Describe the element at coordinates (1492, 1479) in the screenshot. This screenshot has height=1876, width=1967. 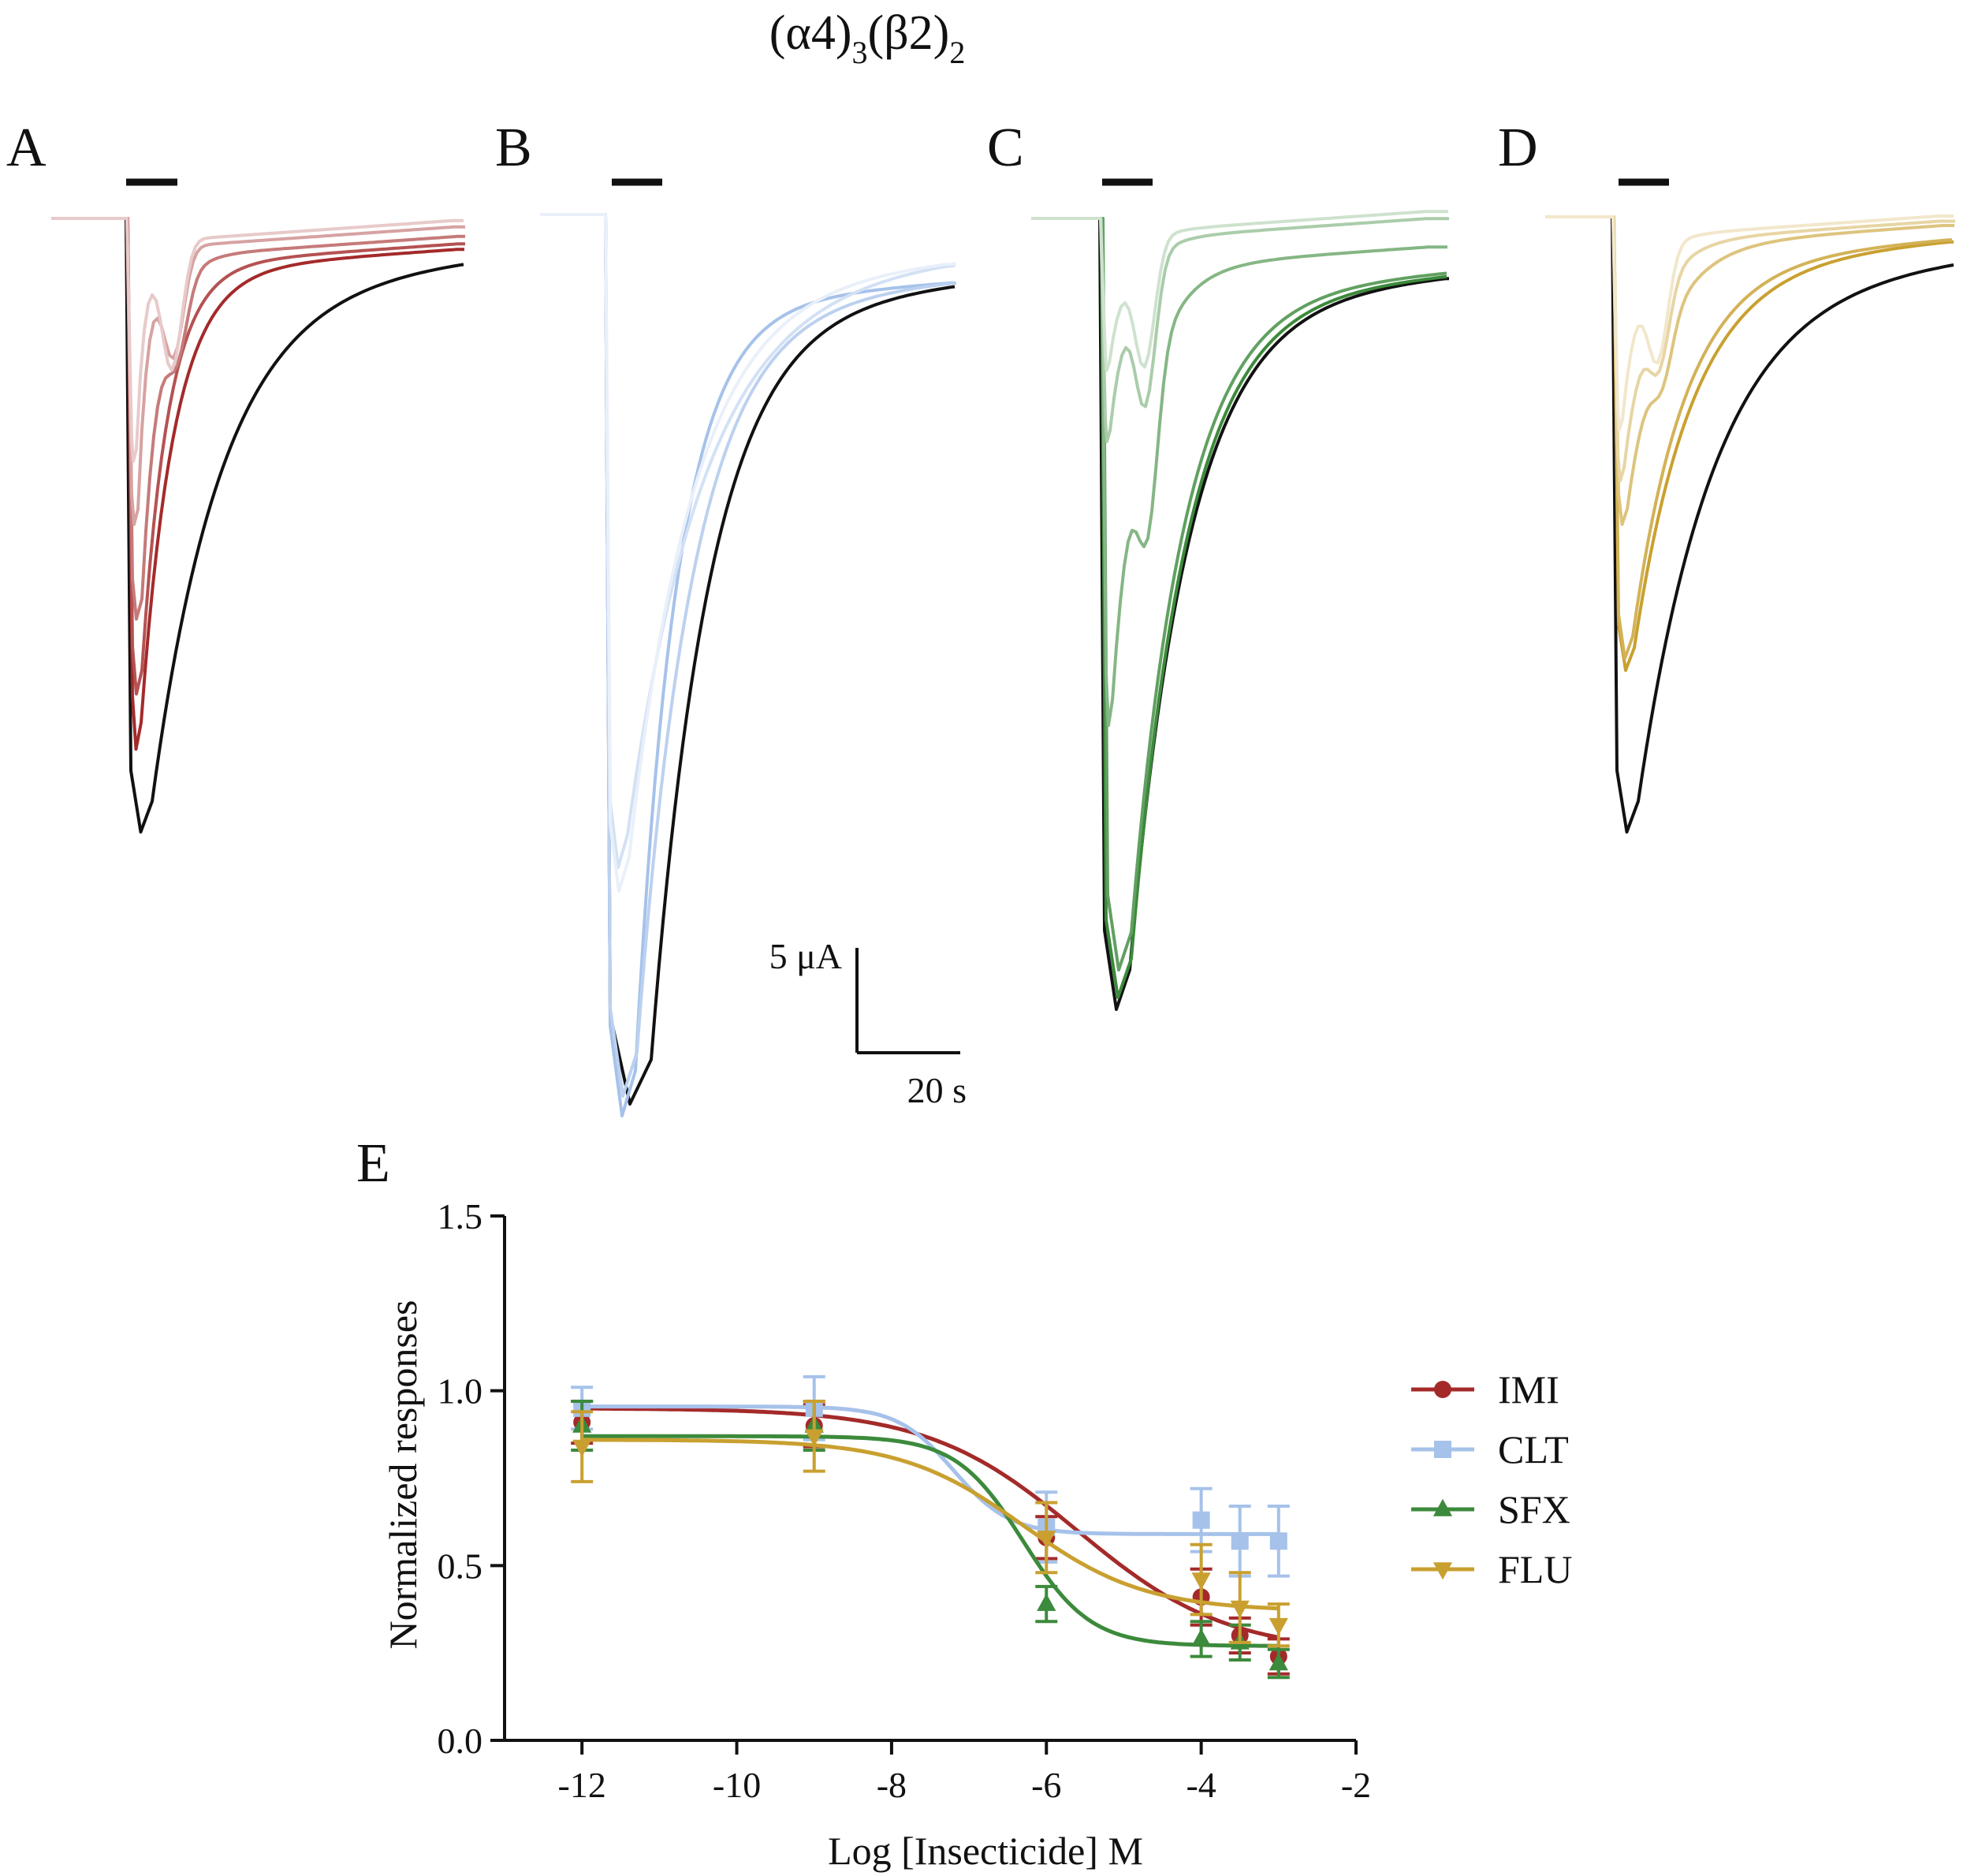
I see `legend: IMI CLT SFX FLU` at that location.